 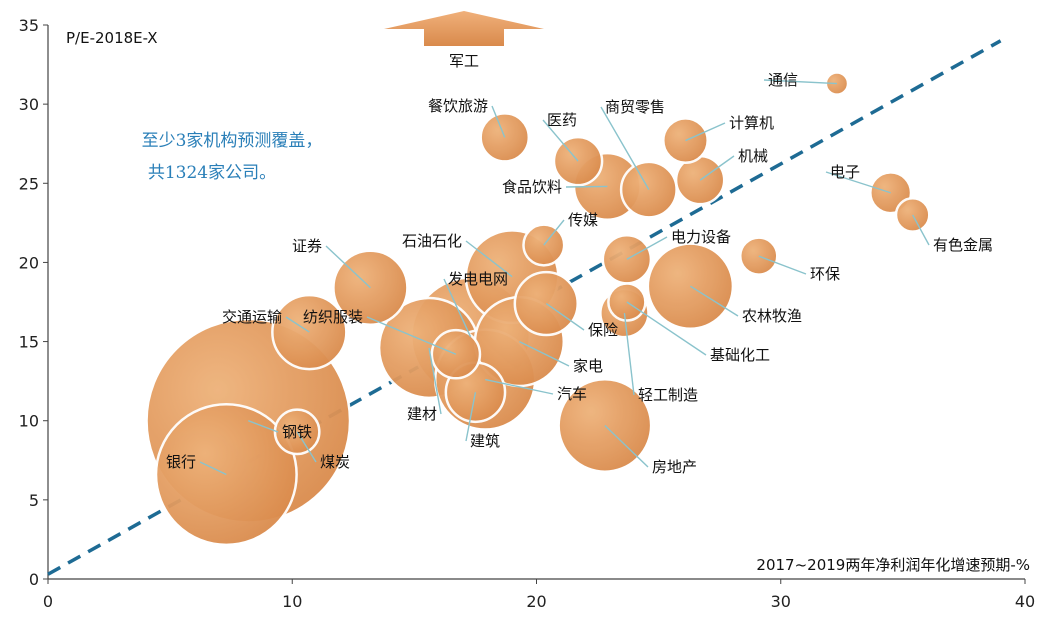 What do you see at coordinates (921, 230) in the screenshot?
I see `leader-有色金属` at bounding box center [921, 230].